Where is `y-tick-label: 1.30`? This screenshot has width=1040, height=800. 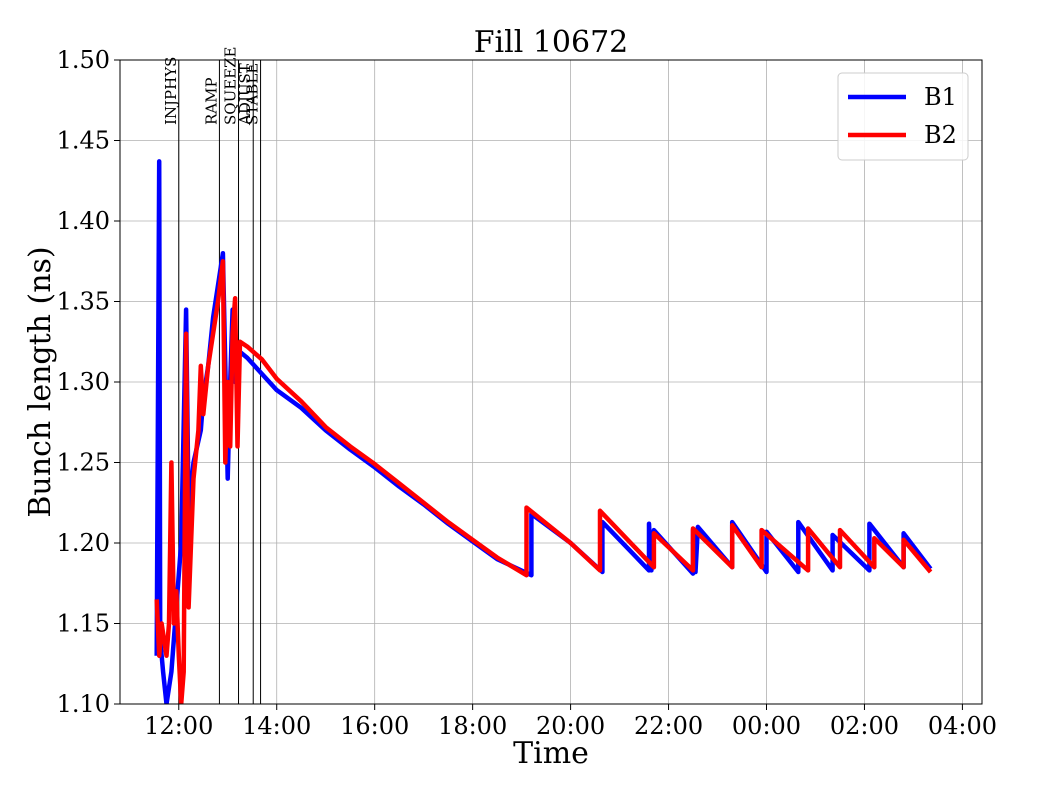
y-tick-label: 1.30 is located at coordinates (83, 382).